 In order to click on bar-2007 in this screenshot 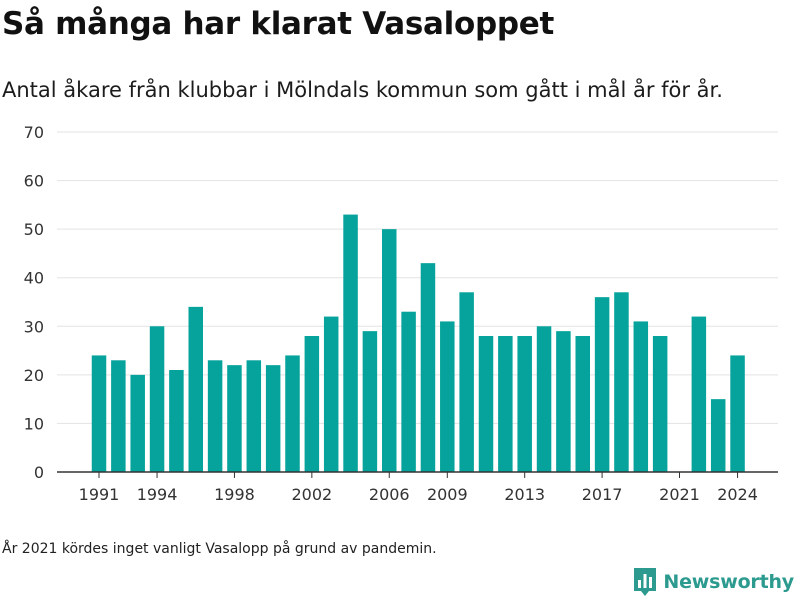, I will do `click(408, 391)`.